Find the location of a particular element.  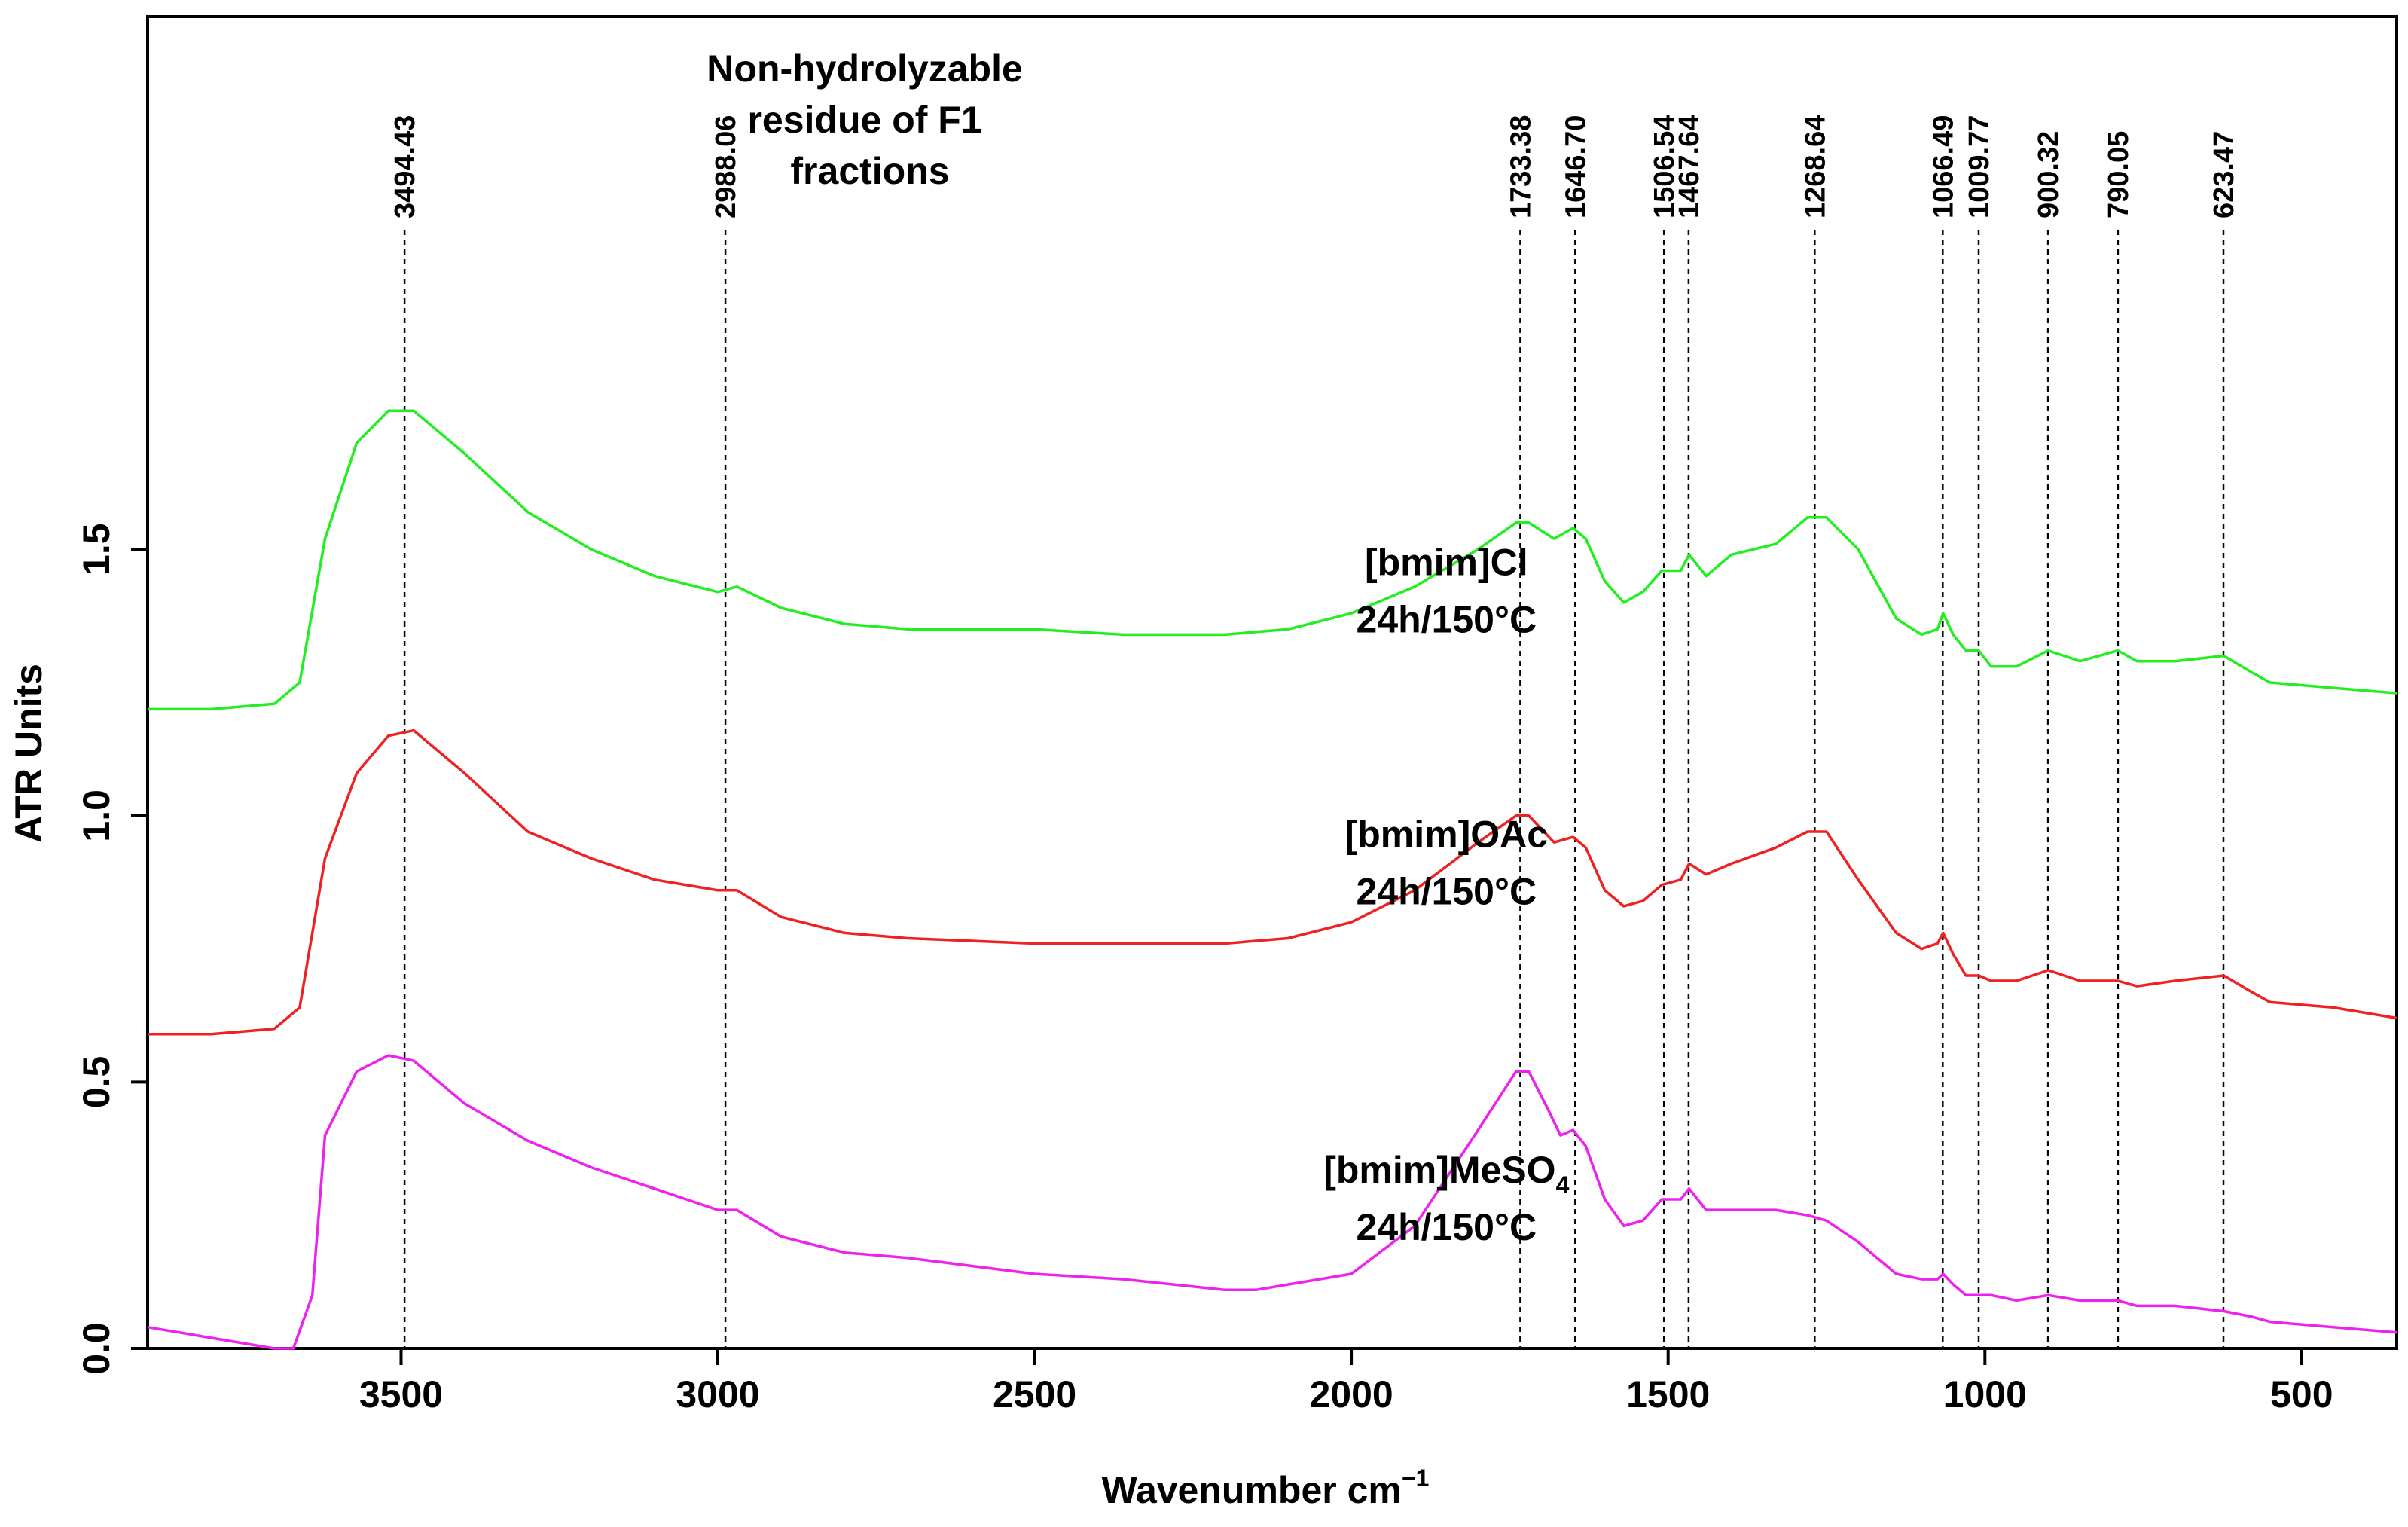

x-tick-label-5: 1000 is located at coordinates (1985, 1394).